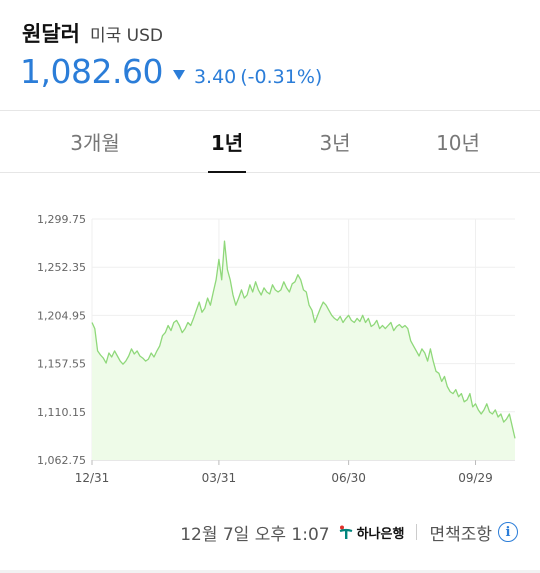 Image resolution: width=540 pixels, height=573 pixels. I want to click on price-change: 3.40 (-0.31%), so click(247, 77).